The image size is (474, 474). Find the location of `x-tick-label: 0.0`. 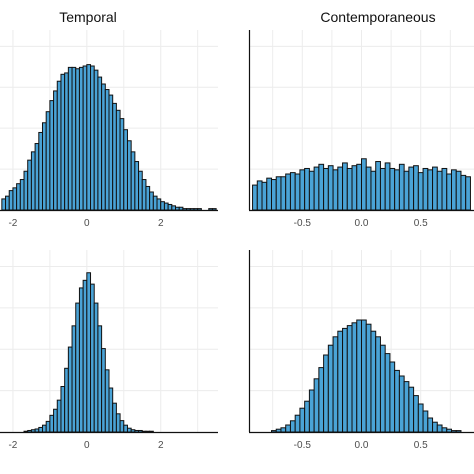

x-tick-label: 0.0 is located at coordinates (362, 223).